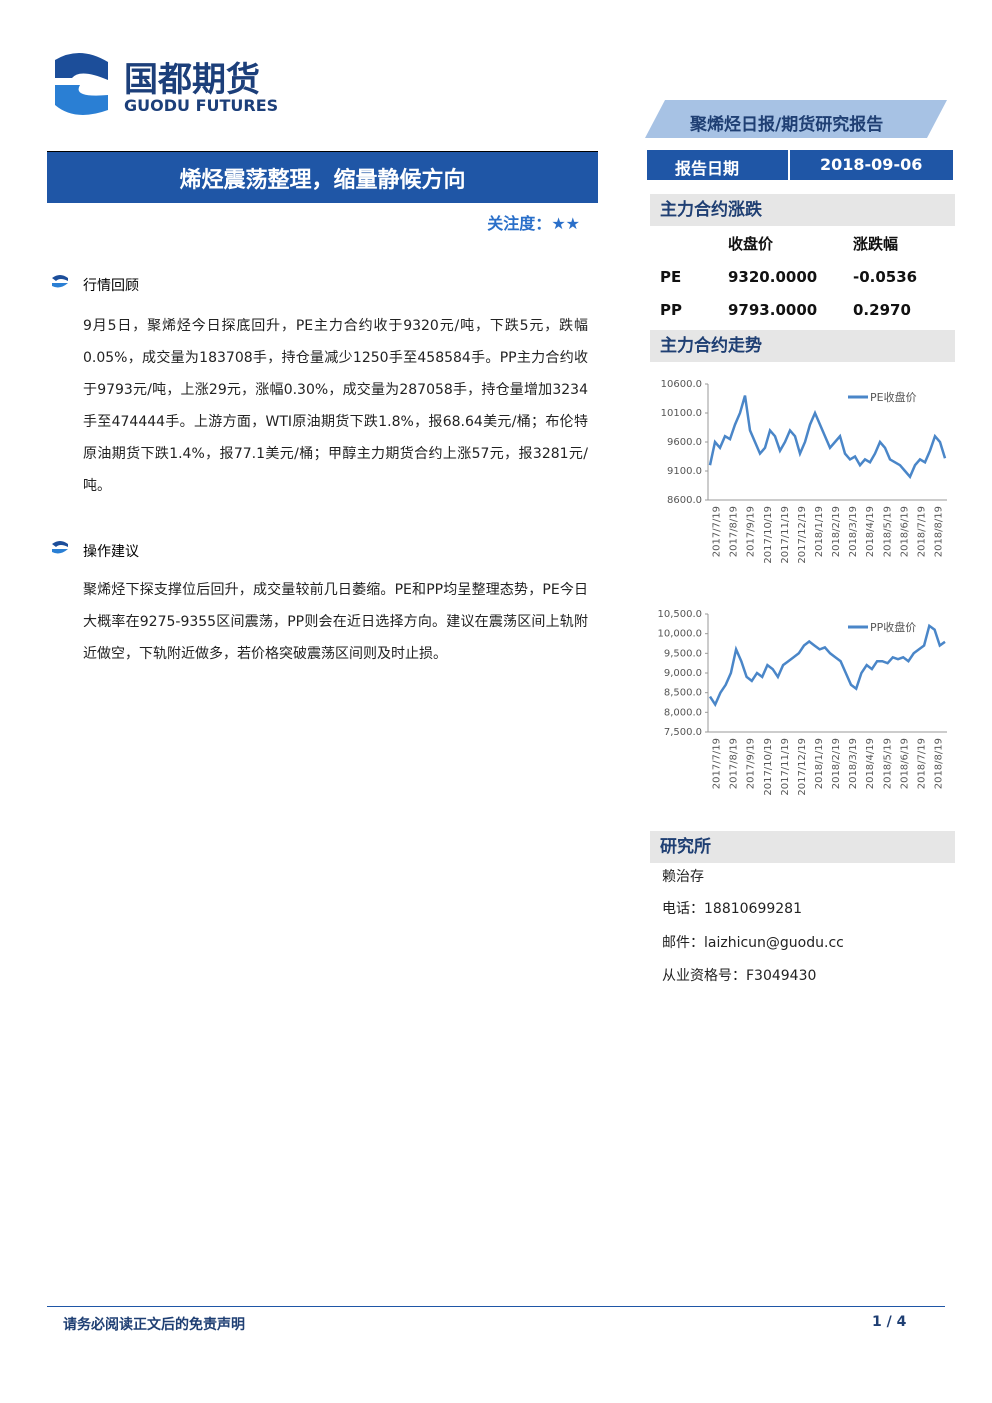  I want to click on y-tick-label: 10,000.0, so click(679, 634).